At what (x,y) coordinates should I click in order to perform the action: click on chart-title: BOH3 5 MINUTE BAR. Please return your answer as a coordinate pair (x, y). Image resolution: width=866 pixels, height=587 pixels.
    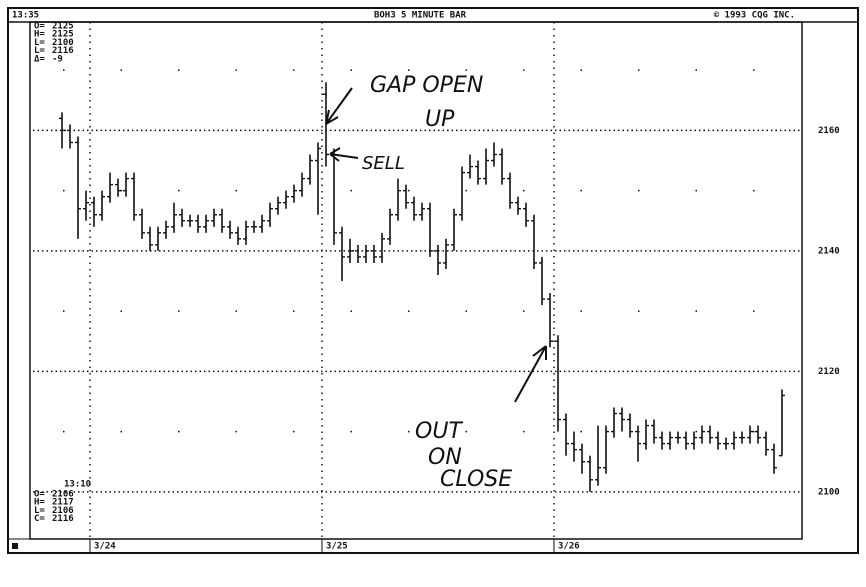
    Looking at the image, I should click on (420, 16).